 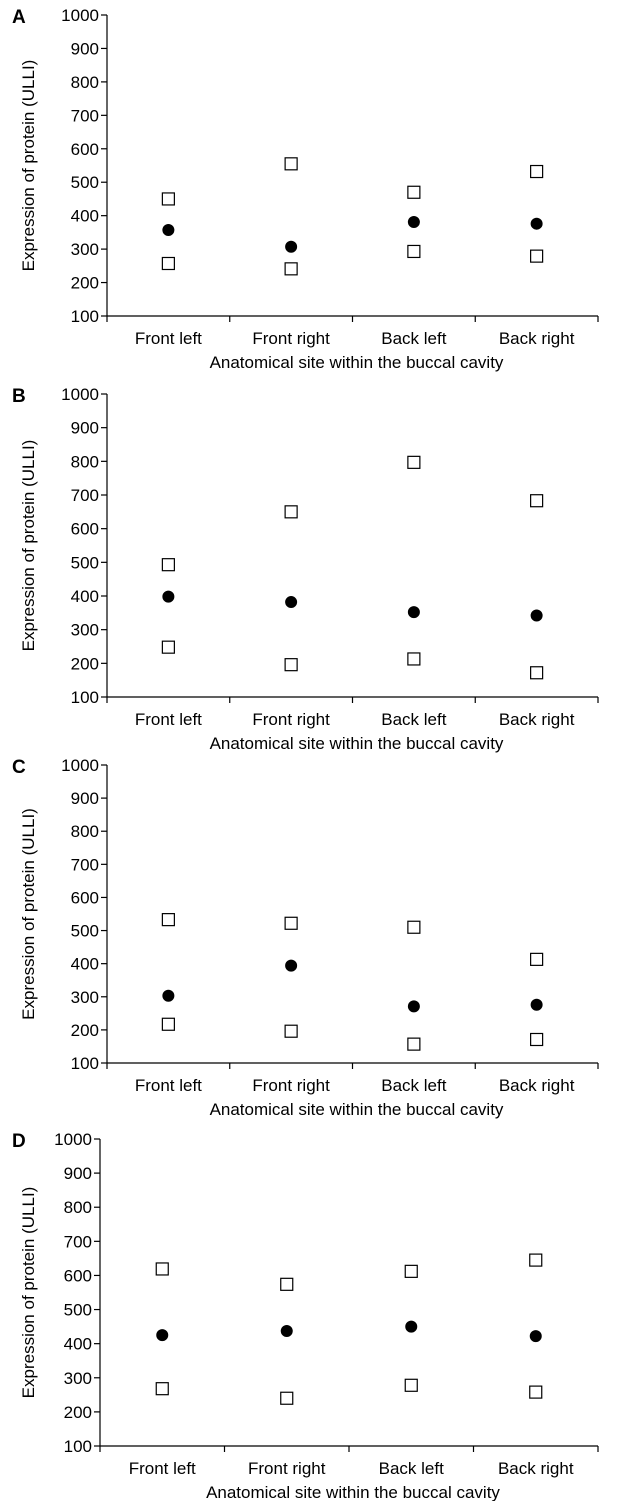 I want to click on panel-letter: C, so click(x=19, y=767).